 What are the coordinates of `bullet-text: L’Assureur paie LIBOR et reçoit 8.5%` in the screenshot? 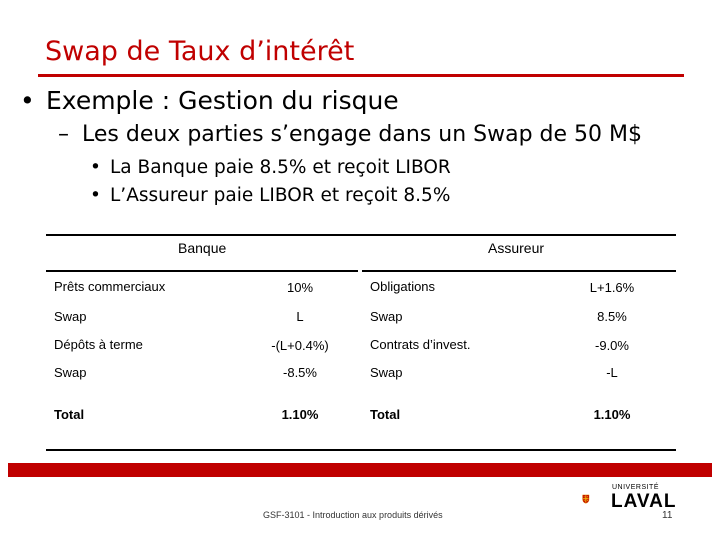 It's located at (280, 195).